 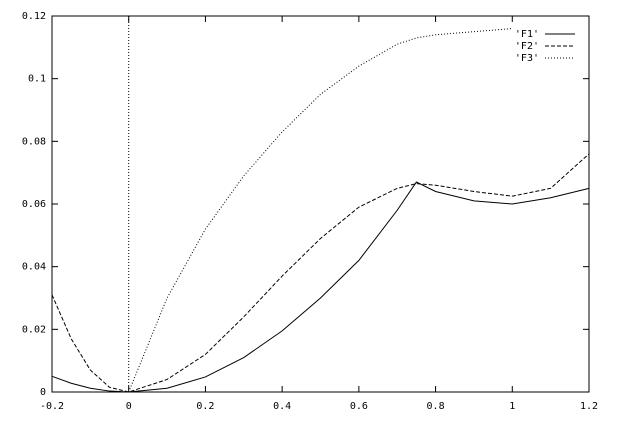 What do you see at coordinates (436, 406) in the screenshot?
I see `x-tick-label: 0.8` at bounding box center [436, 406].